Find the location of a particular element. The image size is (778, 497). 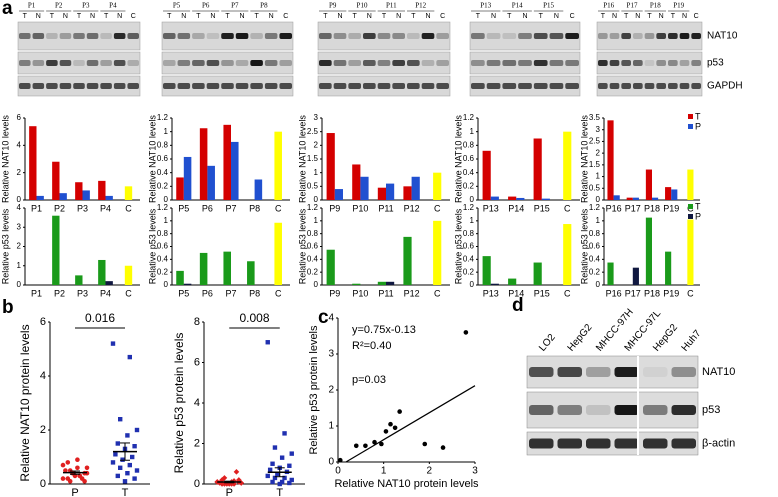

y-tick-label: 8 is located at coordinates (197, 322).